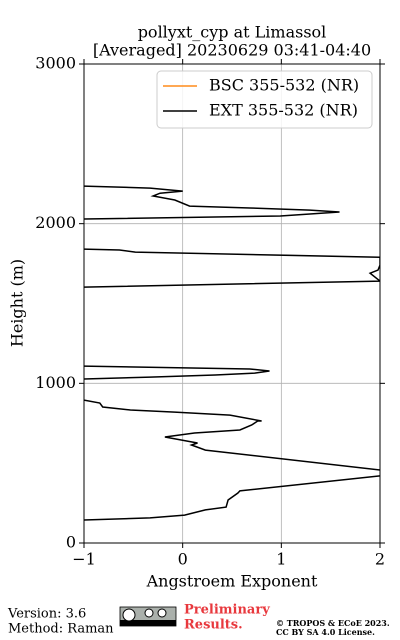 Image resolution: width=400 pixels, height=640 pixels. Describe the element at coordinates (183, 559) in the screenshot. I see `x-tick-label: 0` at that location.